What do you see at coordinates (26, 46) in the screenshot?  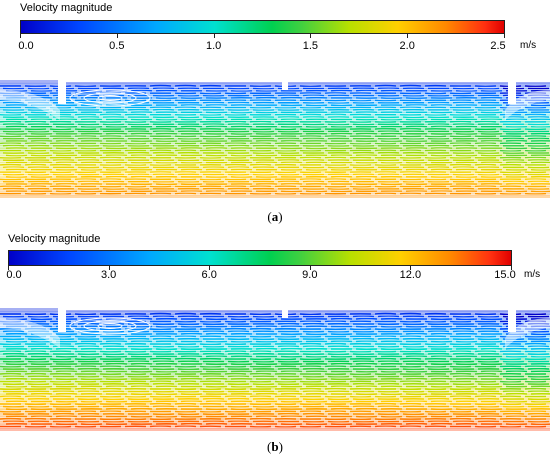 I see `colorbar-tick-label: 0.0` at bounding box center [26, 46].